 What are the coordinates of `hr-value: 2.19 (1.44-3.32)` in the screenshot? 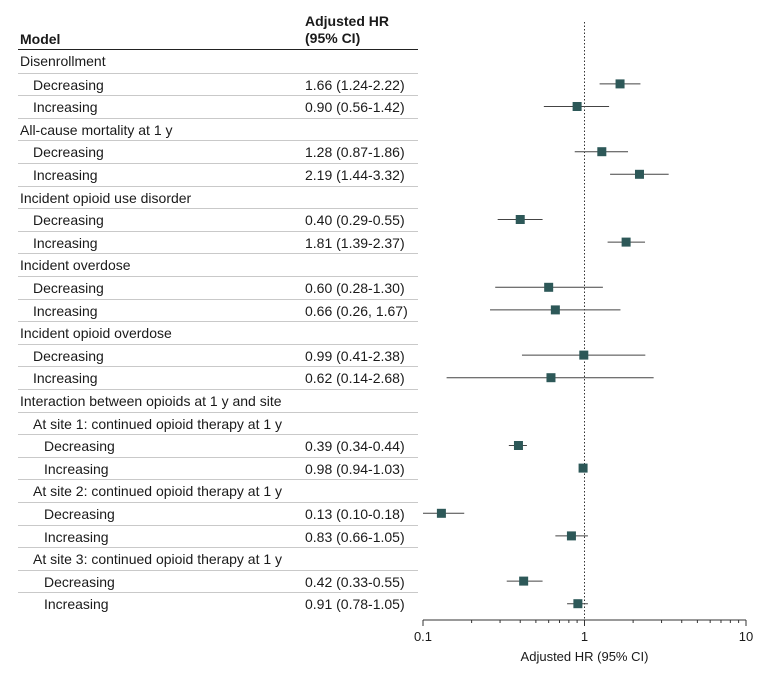 It's located at (355, 175).